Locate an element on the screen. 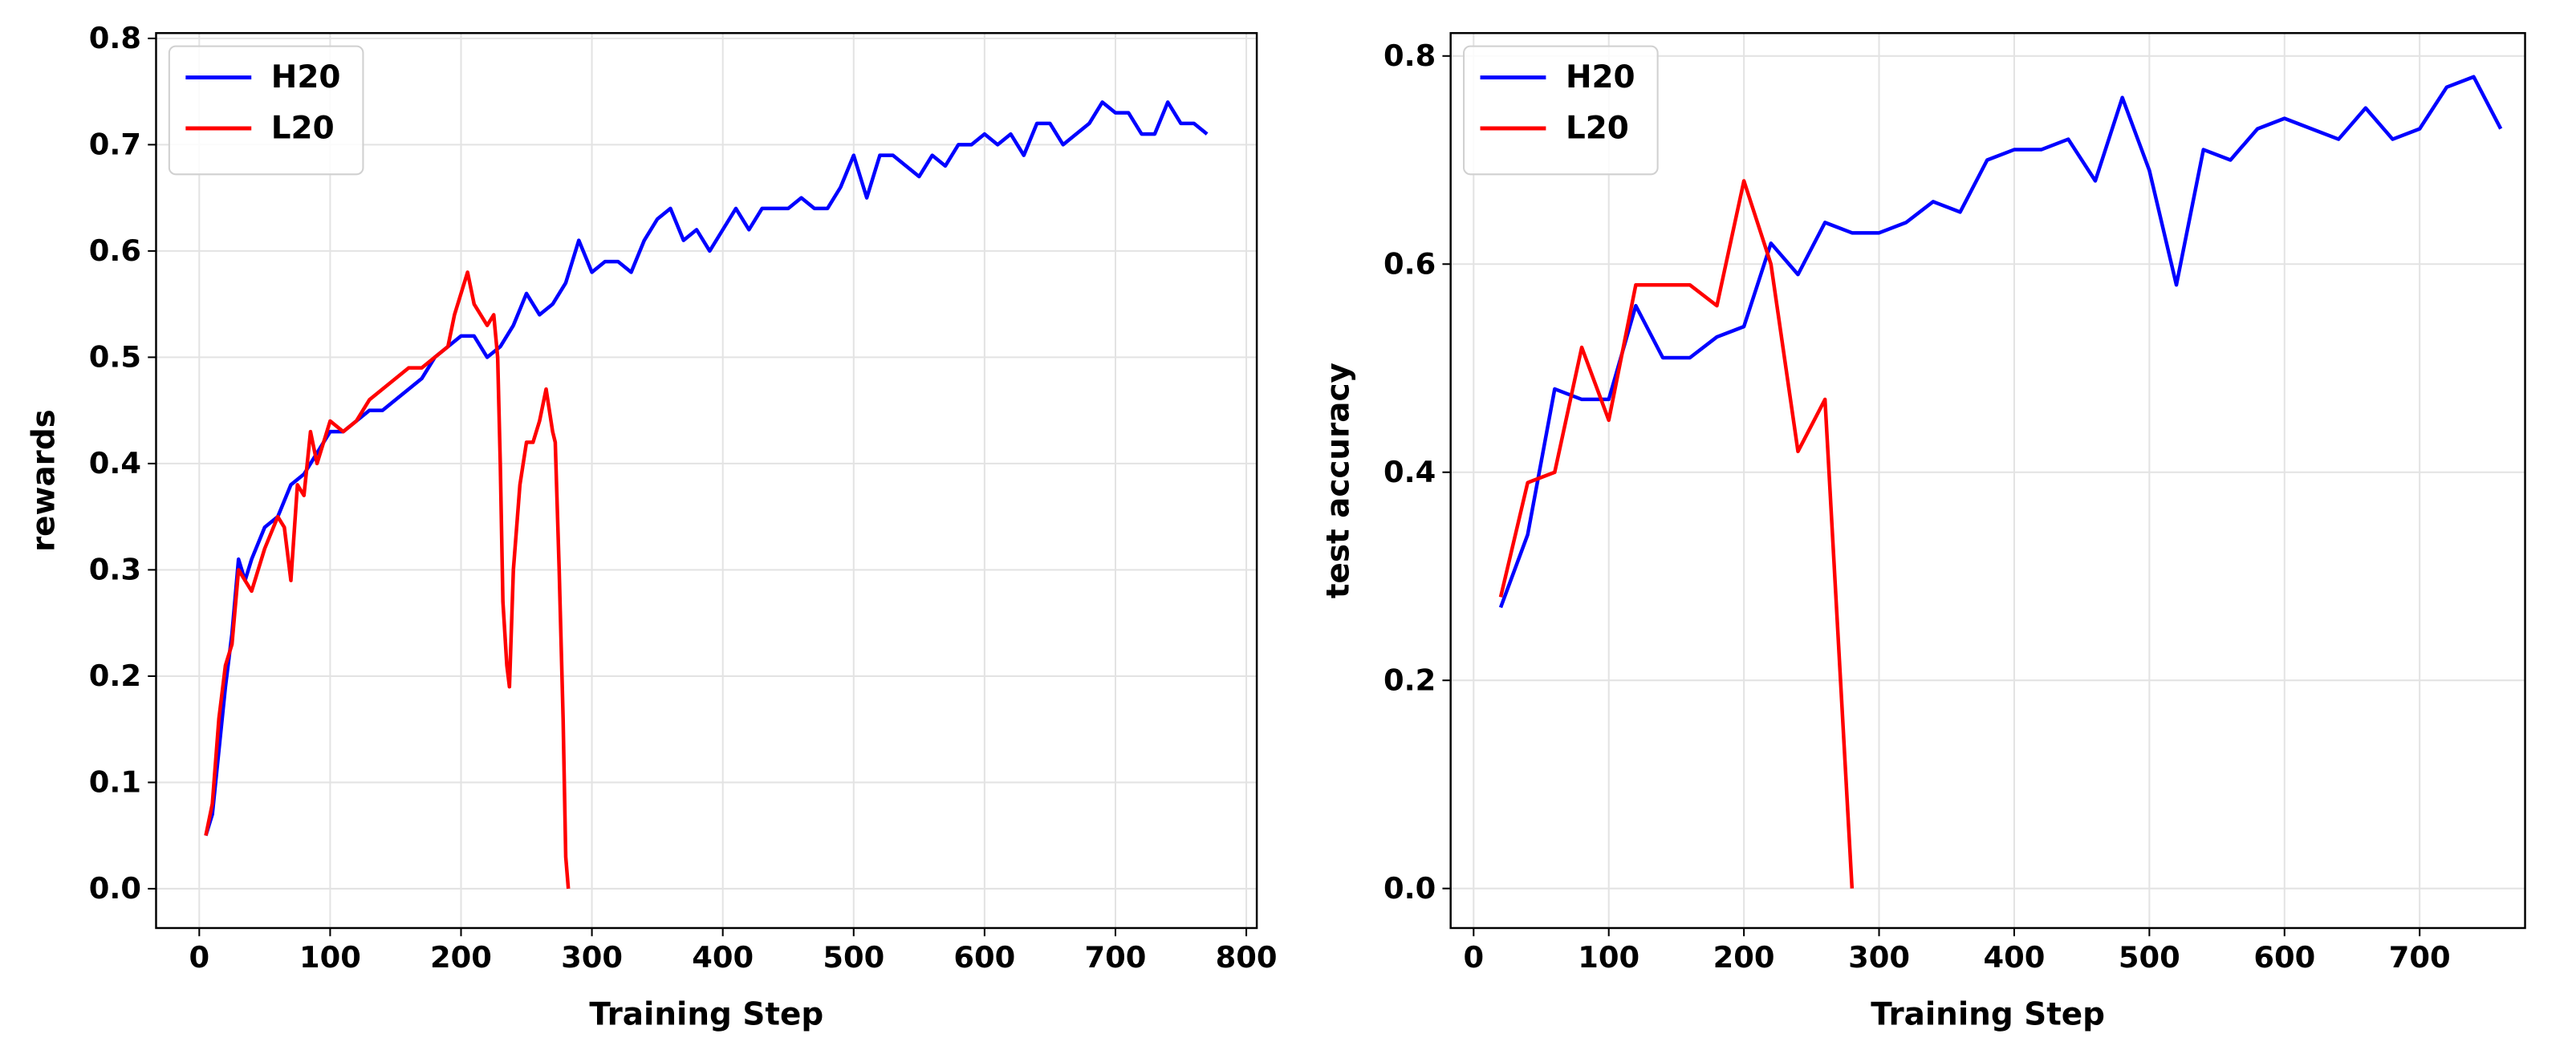 The height and width of the screenshot is (1058, 2576). y-tick-label: 0.3 is located at coordinates (115, 570).